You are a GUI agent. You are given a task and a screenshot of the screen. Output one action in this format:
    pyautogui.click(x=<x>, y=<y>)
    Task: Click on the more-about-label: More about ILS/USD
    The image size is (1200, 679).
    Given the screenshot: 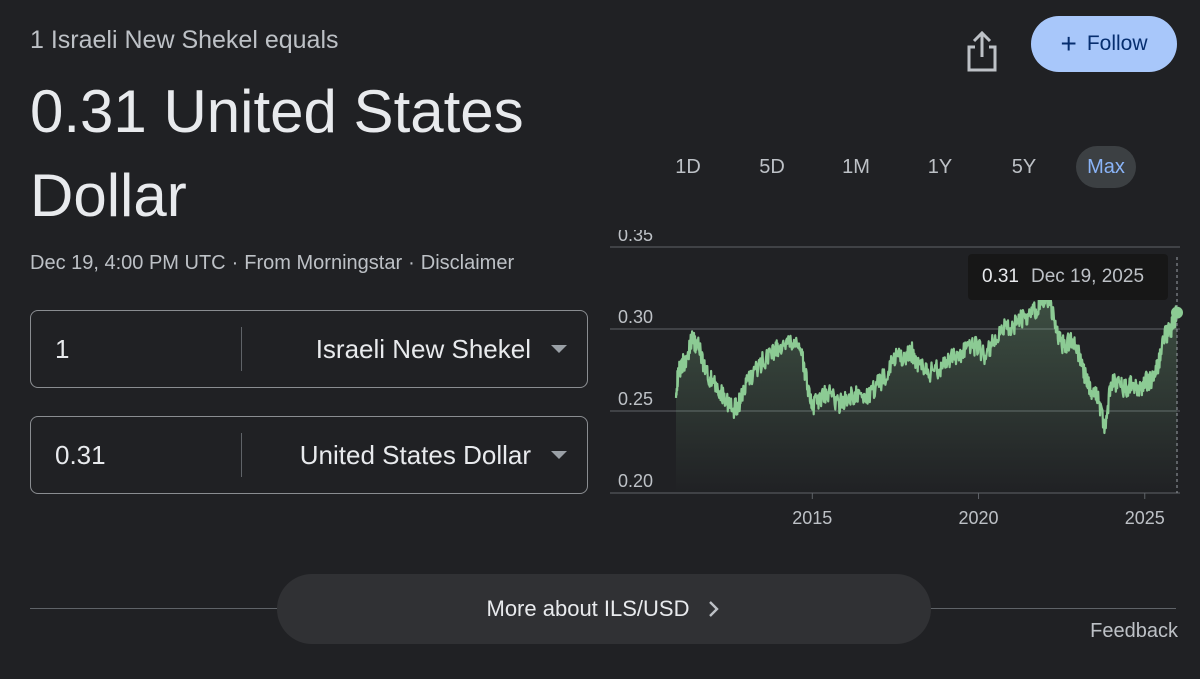 What is the action you would take?
    pyautogui.click(x=588, y=608)
    